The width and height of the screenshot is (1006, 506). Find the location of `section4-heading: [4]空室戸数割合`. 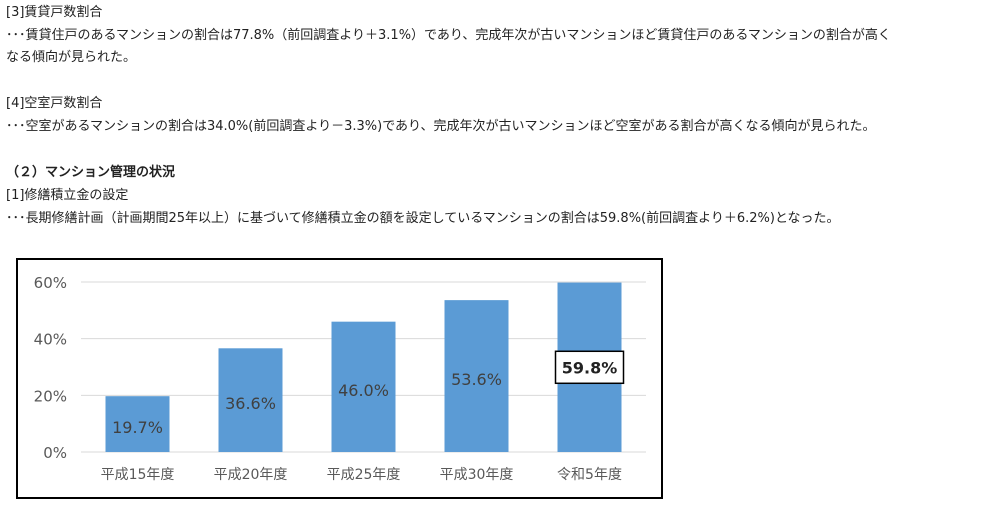

section4-heading: [4]空室戸数割合 is located at coordinates (54, 103).